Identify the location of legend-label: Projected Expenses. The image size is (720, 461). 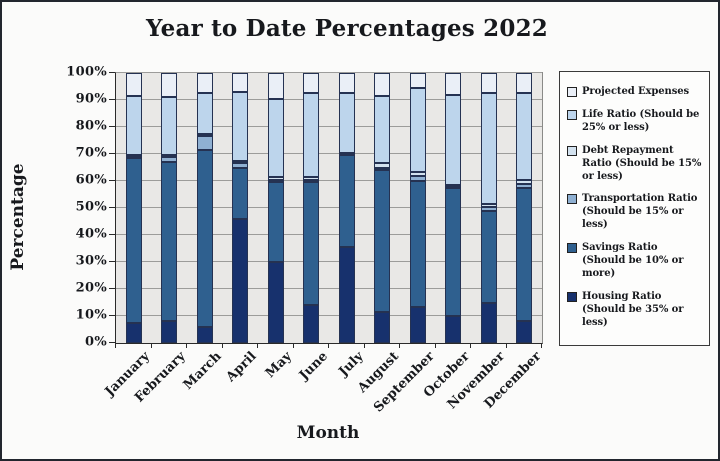
(636, 91).